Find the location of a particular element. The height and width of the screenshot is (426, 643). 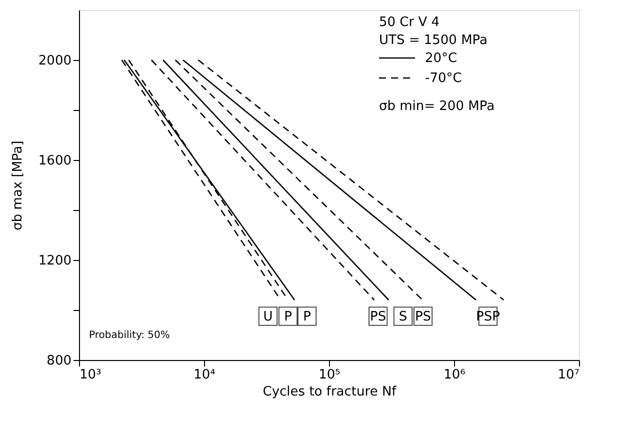

y-tick-label: 800 is located at coordinates (59, 361).